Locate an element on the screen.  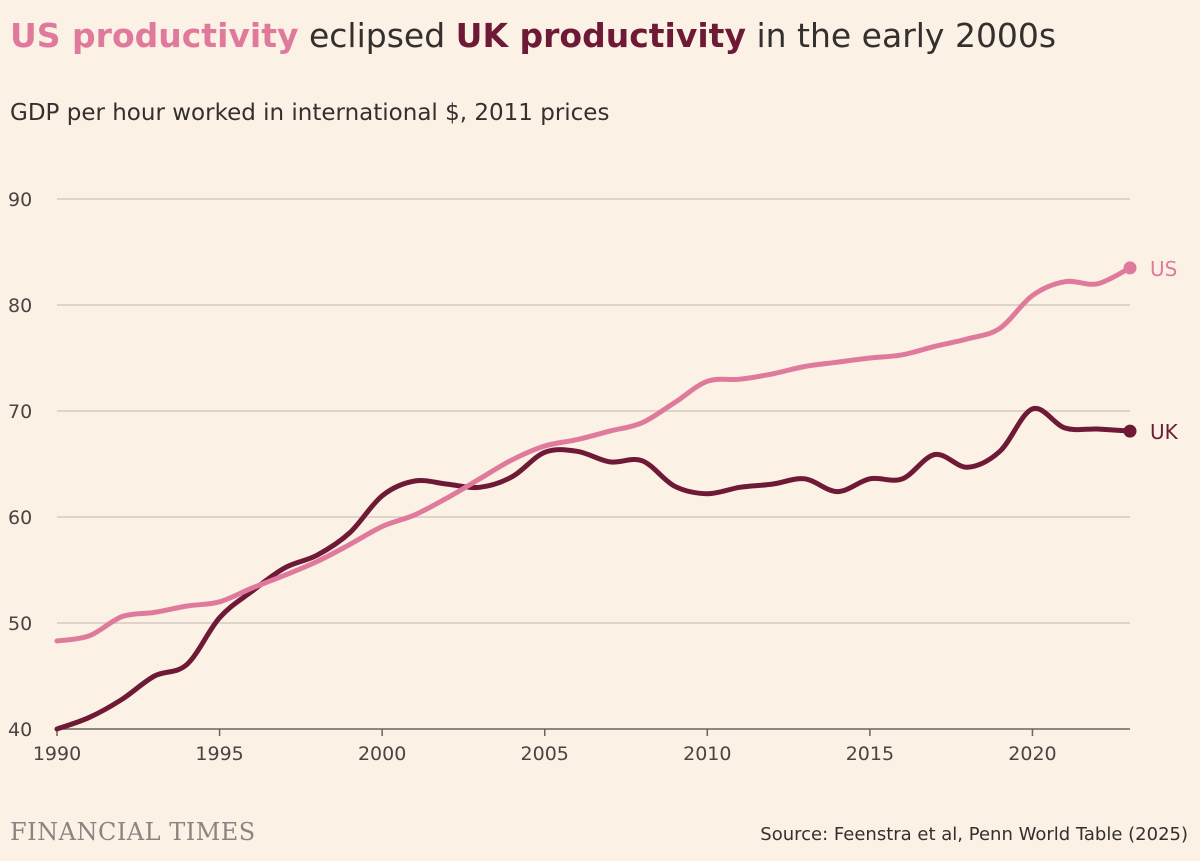
y-tick-label-40: 40 is located at coordinates (20, 730).